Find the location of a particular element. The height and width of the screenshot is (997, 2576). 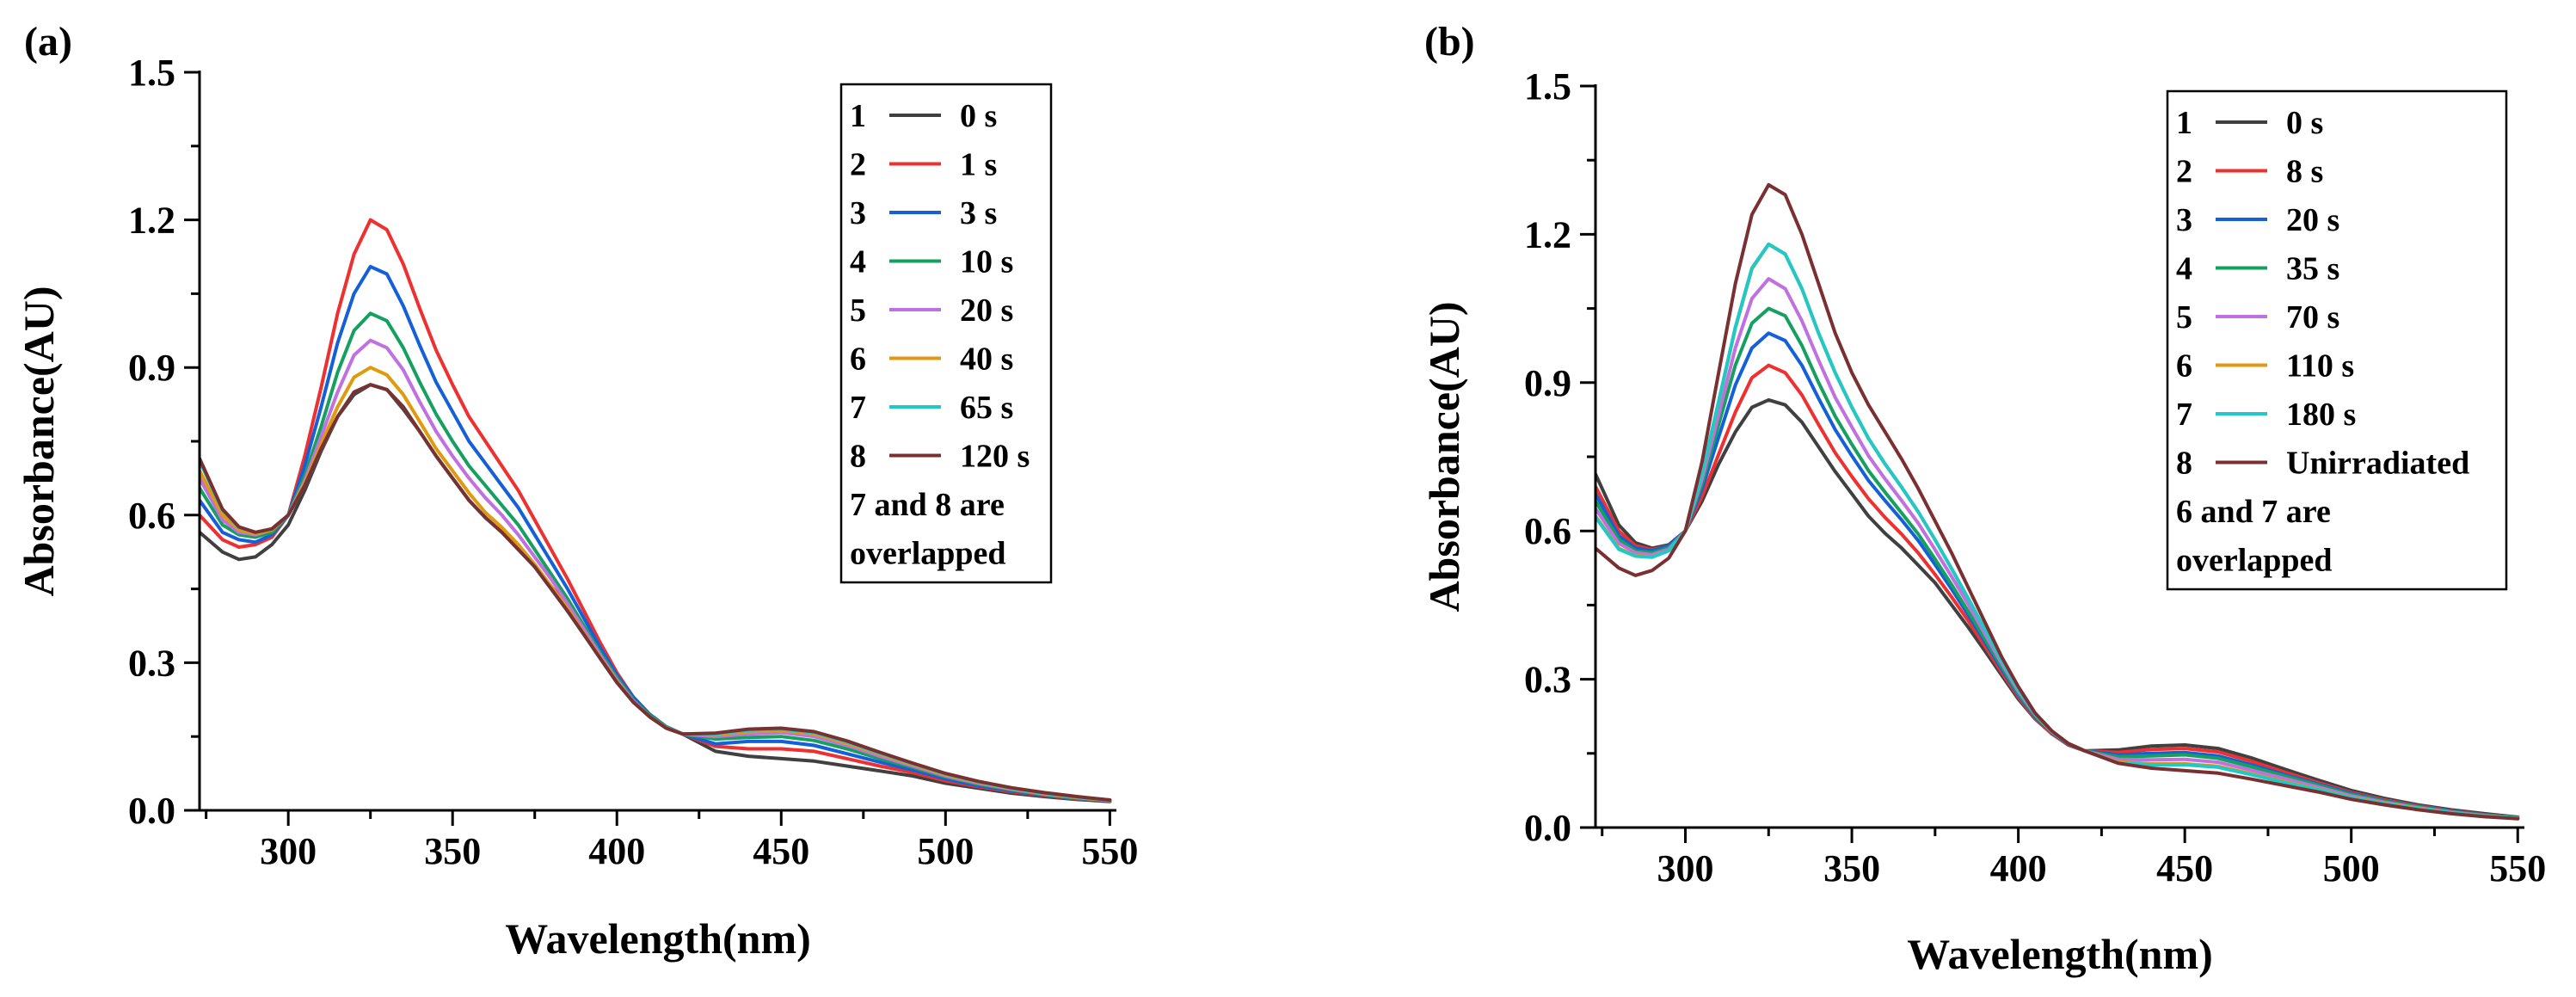

legend-label: 120 s is located at coordinates (995, 457).